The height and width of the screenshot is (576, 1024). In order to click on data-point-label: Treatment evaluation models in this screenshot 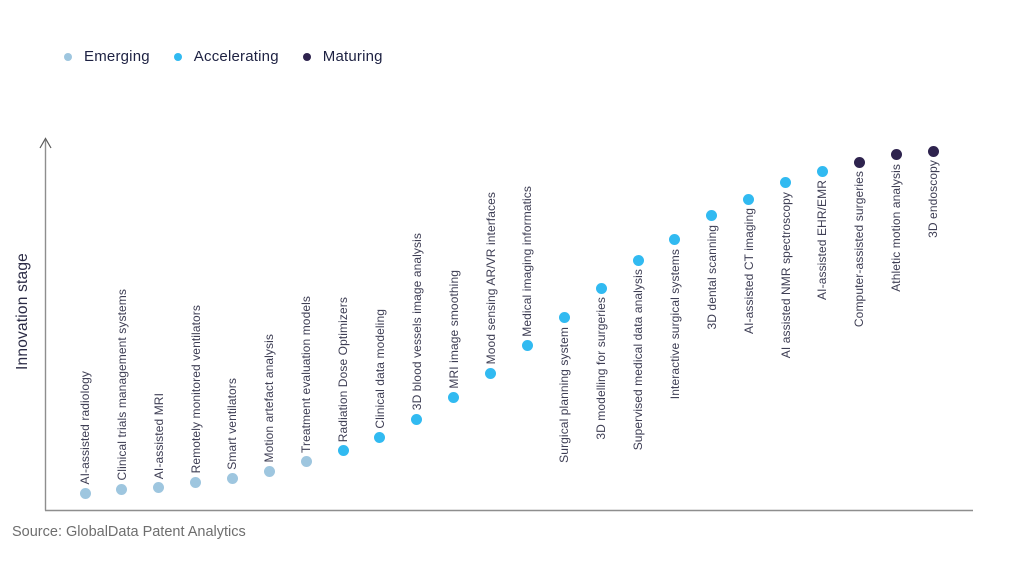, I will do `click(306, 374)`.